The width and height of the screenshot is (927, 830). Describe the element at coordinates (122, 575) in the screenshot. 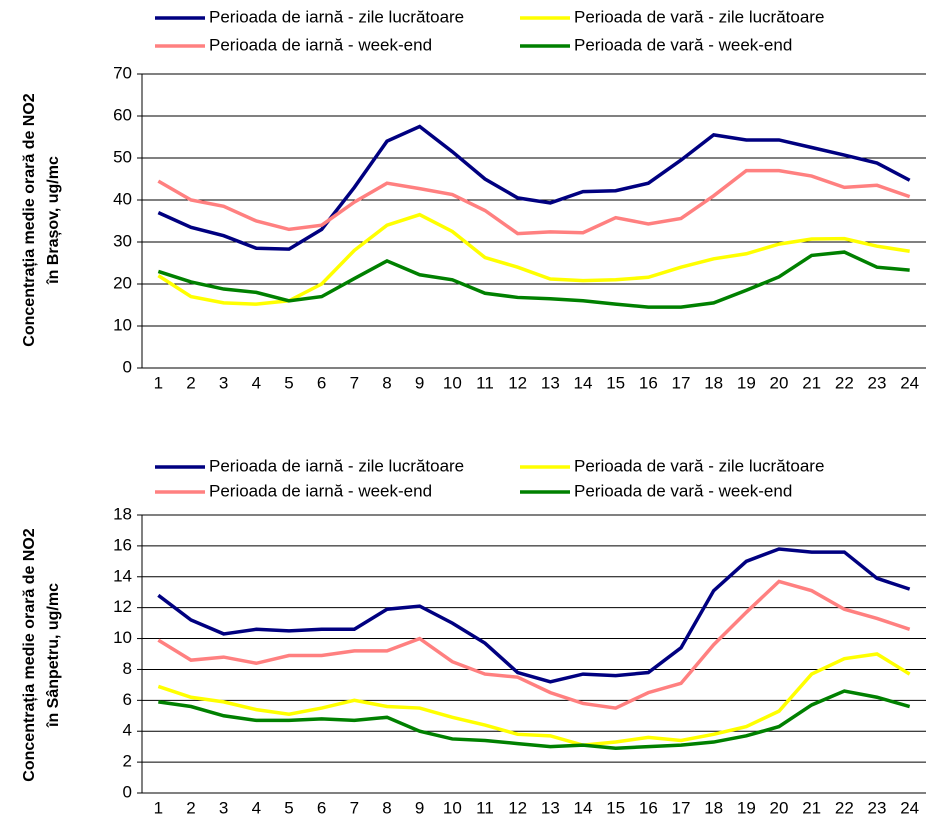

I see `y-tick-label: 14` at that location.